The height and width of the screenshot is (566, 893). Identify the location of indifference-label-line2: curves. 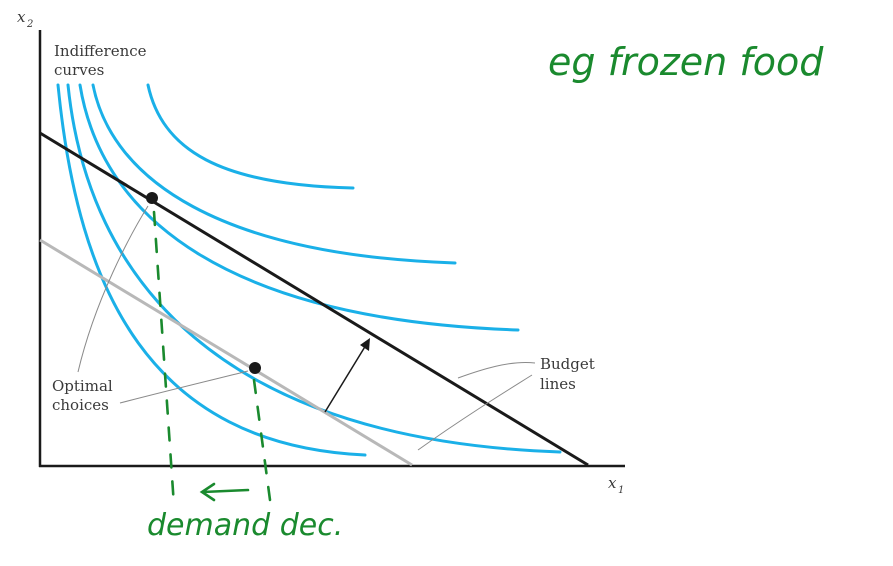
(79, 70).